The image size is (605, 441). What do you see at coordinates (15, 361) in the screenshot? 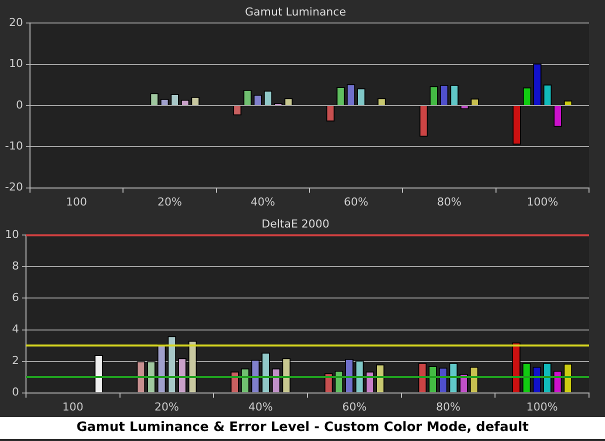
I see `y-tick-label: 2` at bounding box center [15, 361].